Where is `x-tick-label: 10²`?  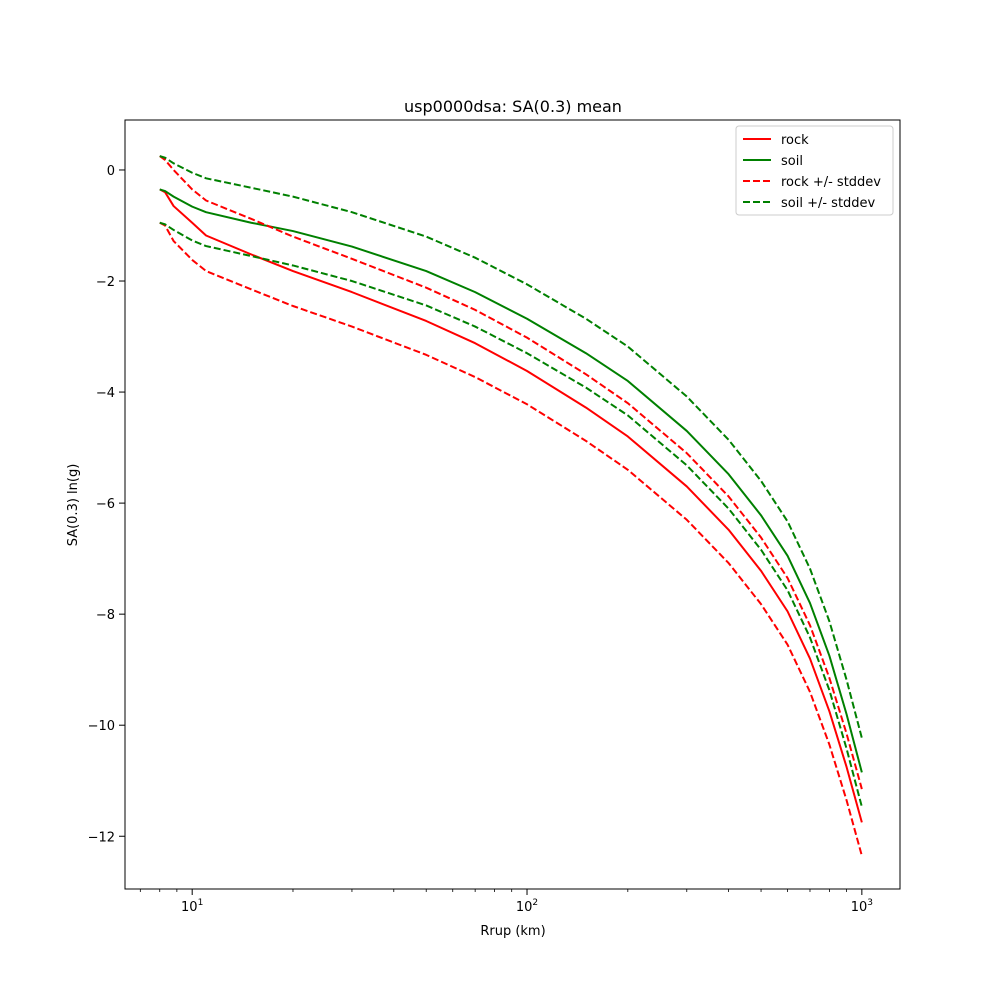
x-tick-label: 10² is located at coordinates (527, 906).